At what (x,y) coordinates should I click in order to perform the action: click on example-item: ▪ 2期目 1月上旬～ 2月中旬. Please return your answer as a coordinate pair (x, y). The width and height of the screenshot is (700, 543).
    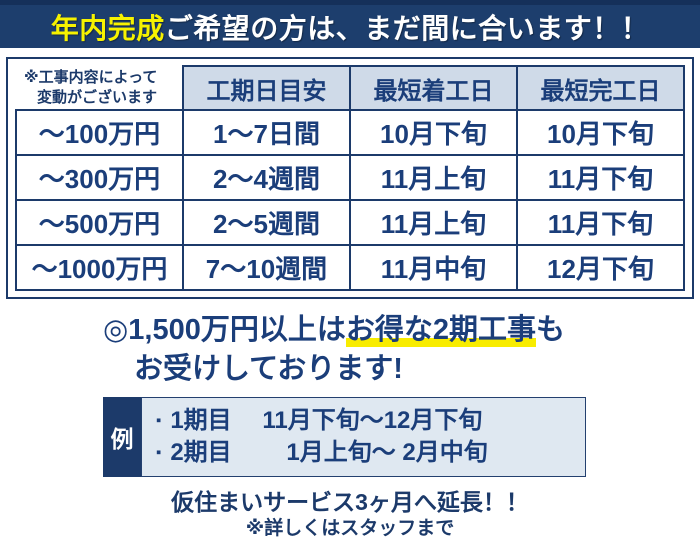
    Looking at the image, I should click on (370, 453).